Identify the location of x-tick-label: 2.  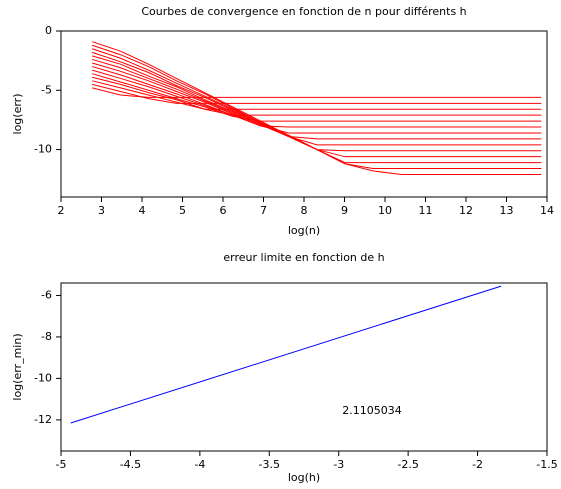
(61, 210).